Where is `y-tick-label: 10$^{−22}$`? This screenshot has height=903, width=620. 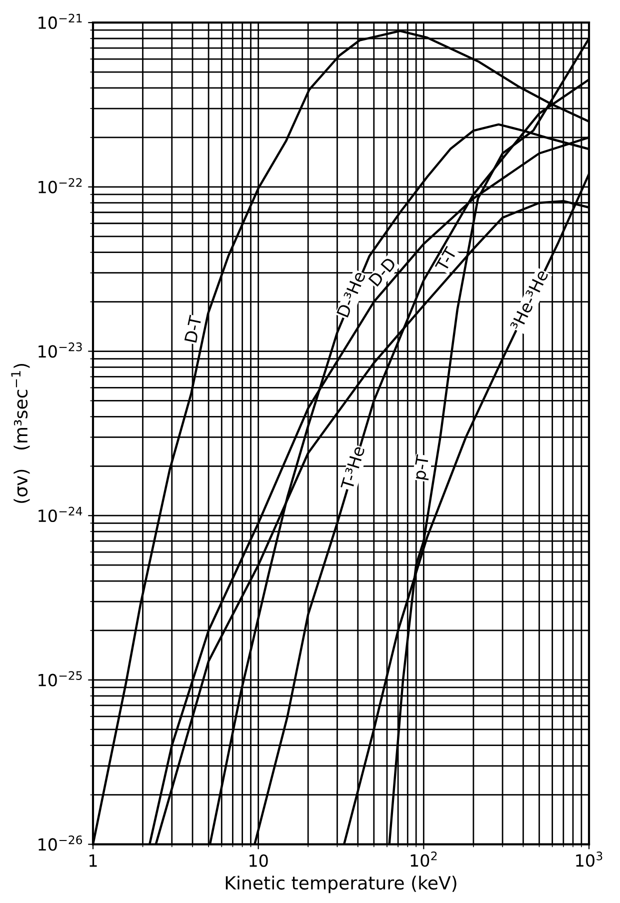
y-tick-label: 10$^{−22}$ is located at coordinates (60, 186).